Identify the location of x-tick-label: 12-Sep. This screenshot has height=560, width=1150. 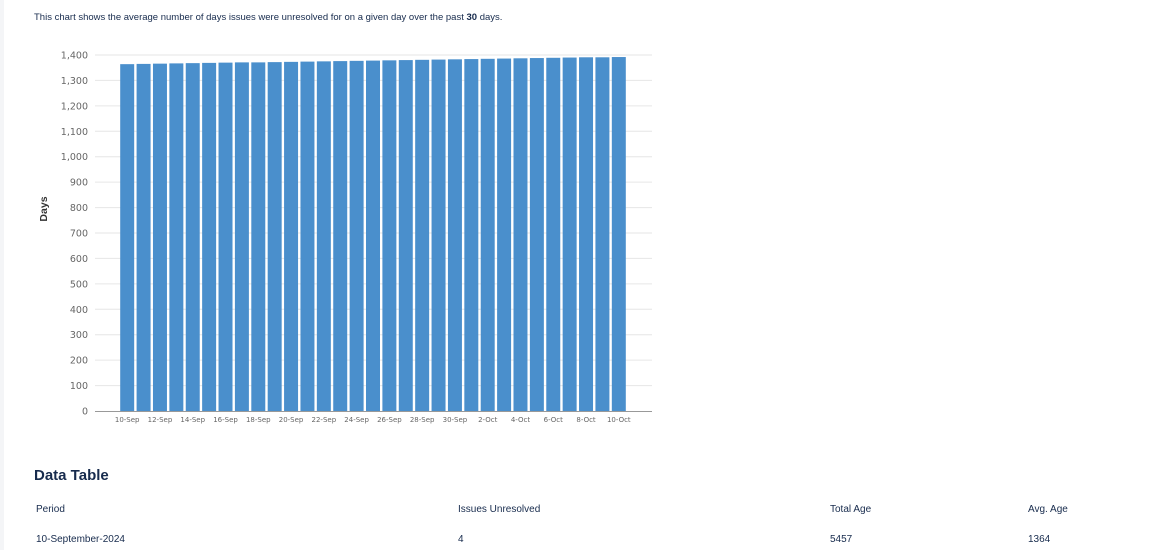
(160, 420).